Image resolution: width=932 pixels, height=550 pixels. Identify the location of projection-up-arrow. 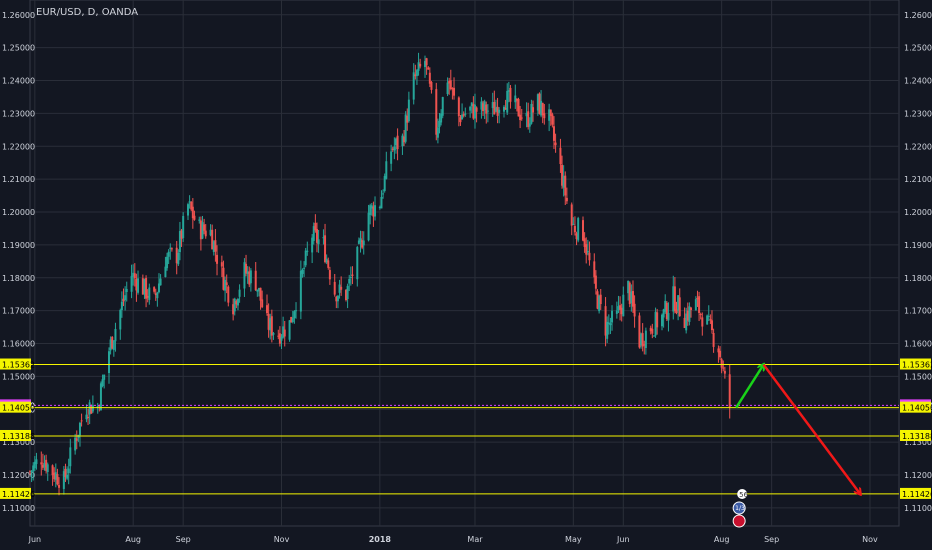
(749, 387).